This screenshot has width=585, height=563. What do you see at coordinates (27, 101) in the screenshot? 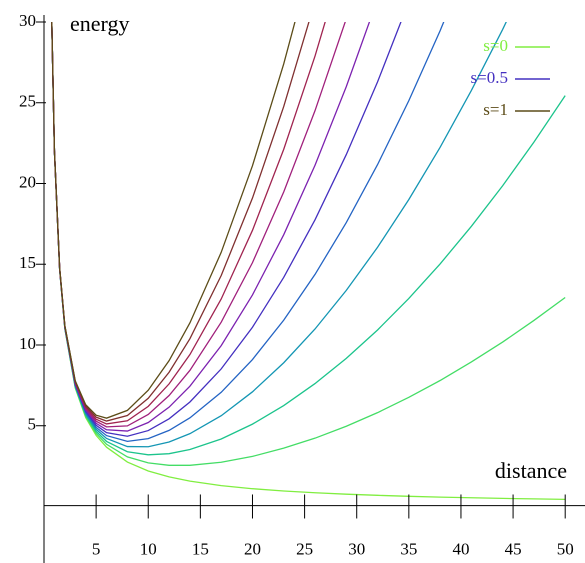
I see `y-tick-label: 25` at bounding box center [27, 101].